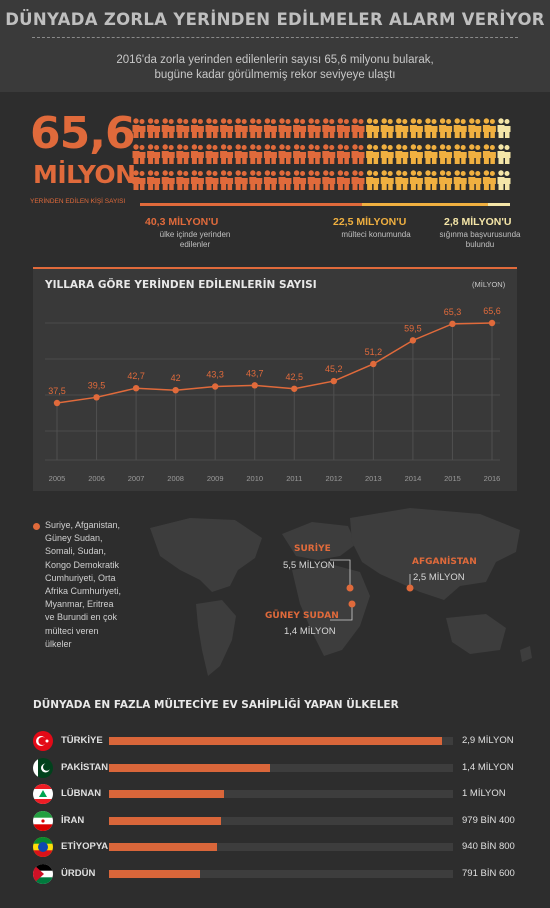  Describe the element at coordinates (310, 631) in the screenshot. I see `callout-south-sudan-value: 1,4 MİLYON` at that location.